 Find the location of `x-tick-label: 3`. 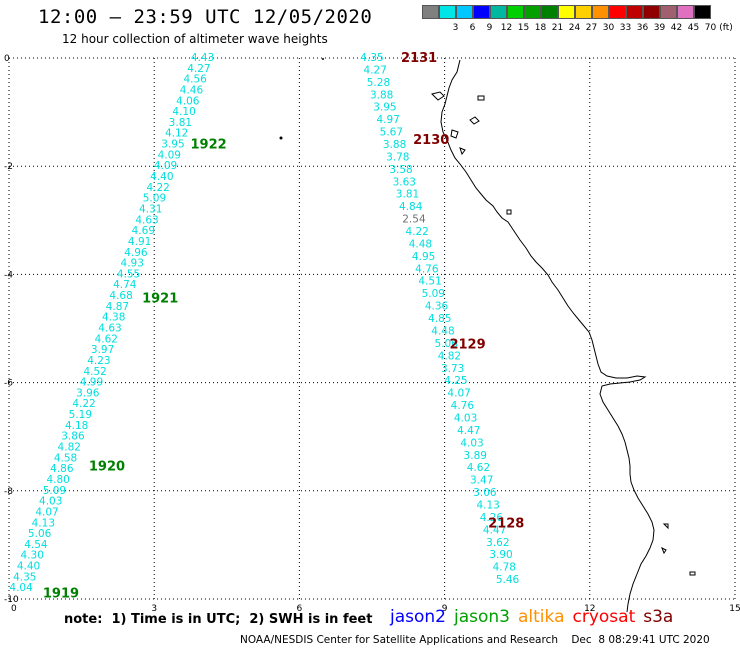

x-tick-label: 3 is located at coordinates (154, 609).